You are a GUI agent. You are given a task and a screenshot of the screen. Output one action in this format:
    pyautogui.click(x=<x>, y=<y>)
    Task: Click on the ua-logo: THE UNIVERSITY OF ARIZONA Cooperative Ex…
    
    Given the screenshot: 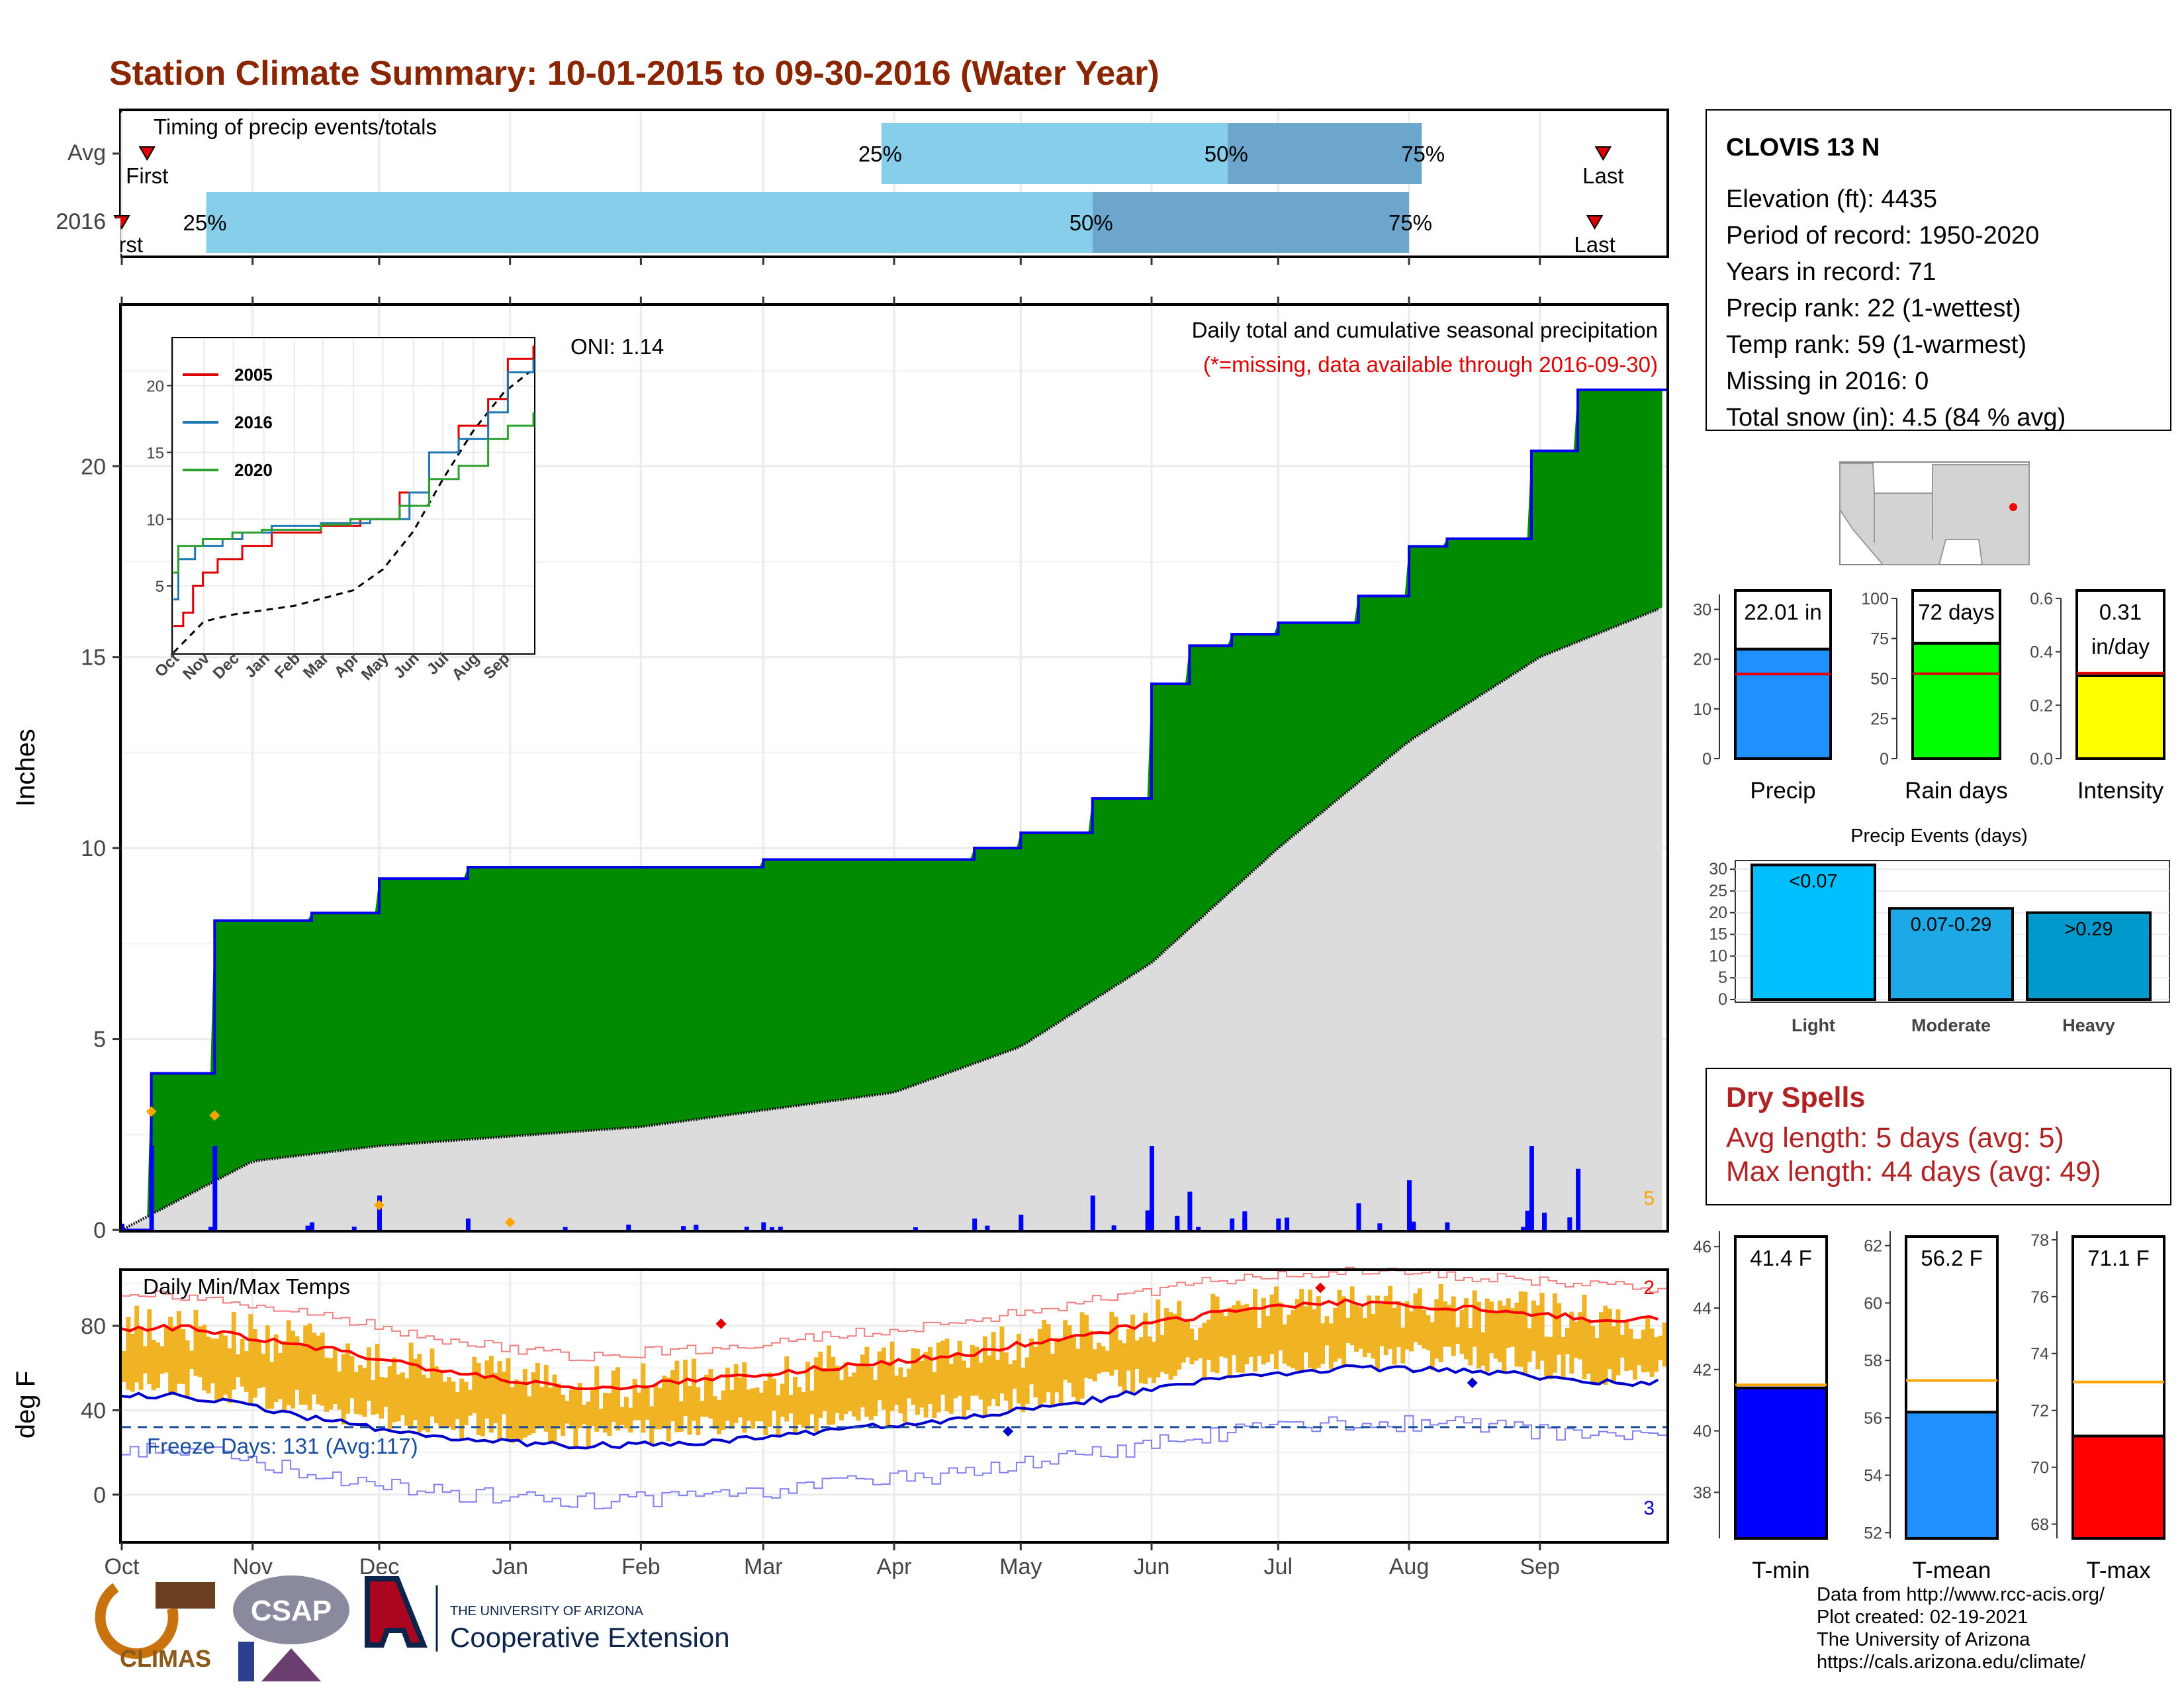 What is the action you would take?
    pyautogui.click(x=547, y=1614)
    